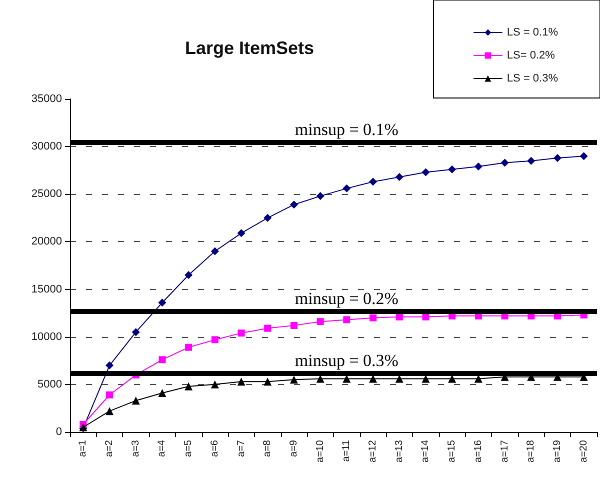 The image size is (600, 485). What do you see at coordinates (504, 451) in the screenshot?
I see `x-tick-label: a=17` at bounding box center [504, 451].